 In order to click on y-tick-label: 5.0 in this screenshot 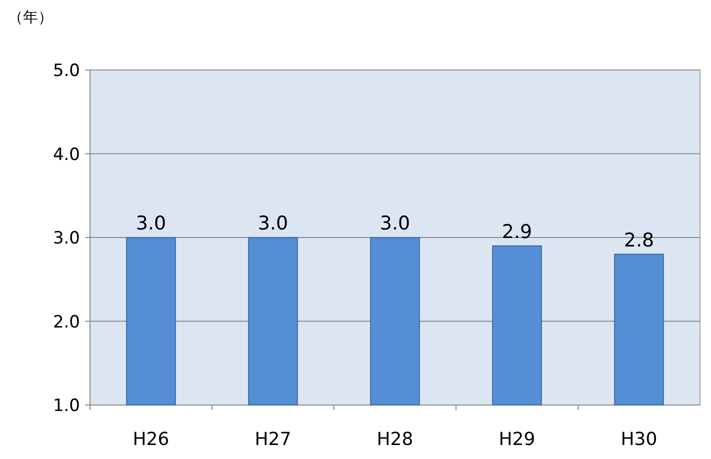, I will do `click(66, 71)`.